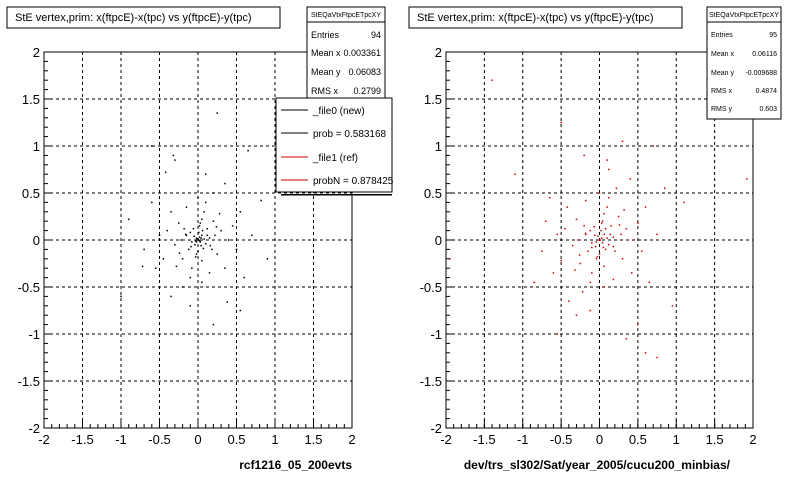  What do you see at coordinates (715, 439) in the screenshot?
I see `right-x-tick-label-7: 1.5` at bounding box center [715, 439].